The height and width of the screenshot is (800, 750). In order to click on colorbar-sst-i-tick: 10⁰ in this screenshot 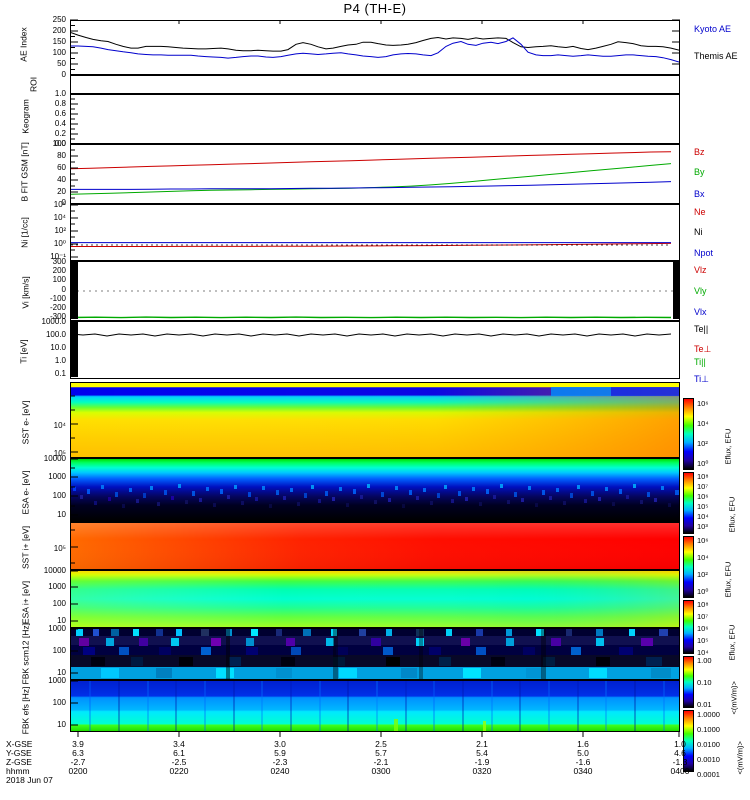, I will do `click(703, 591)`.